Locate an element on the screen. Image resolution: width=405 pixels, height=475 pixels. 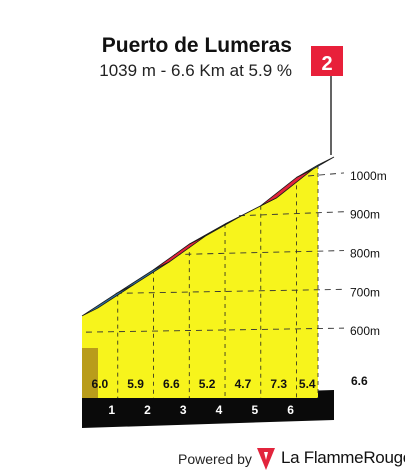
climb-title: Puerto de Lumeras is located at coordinates (196, 45).